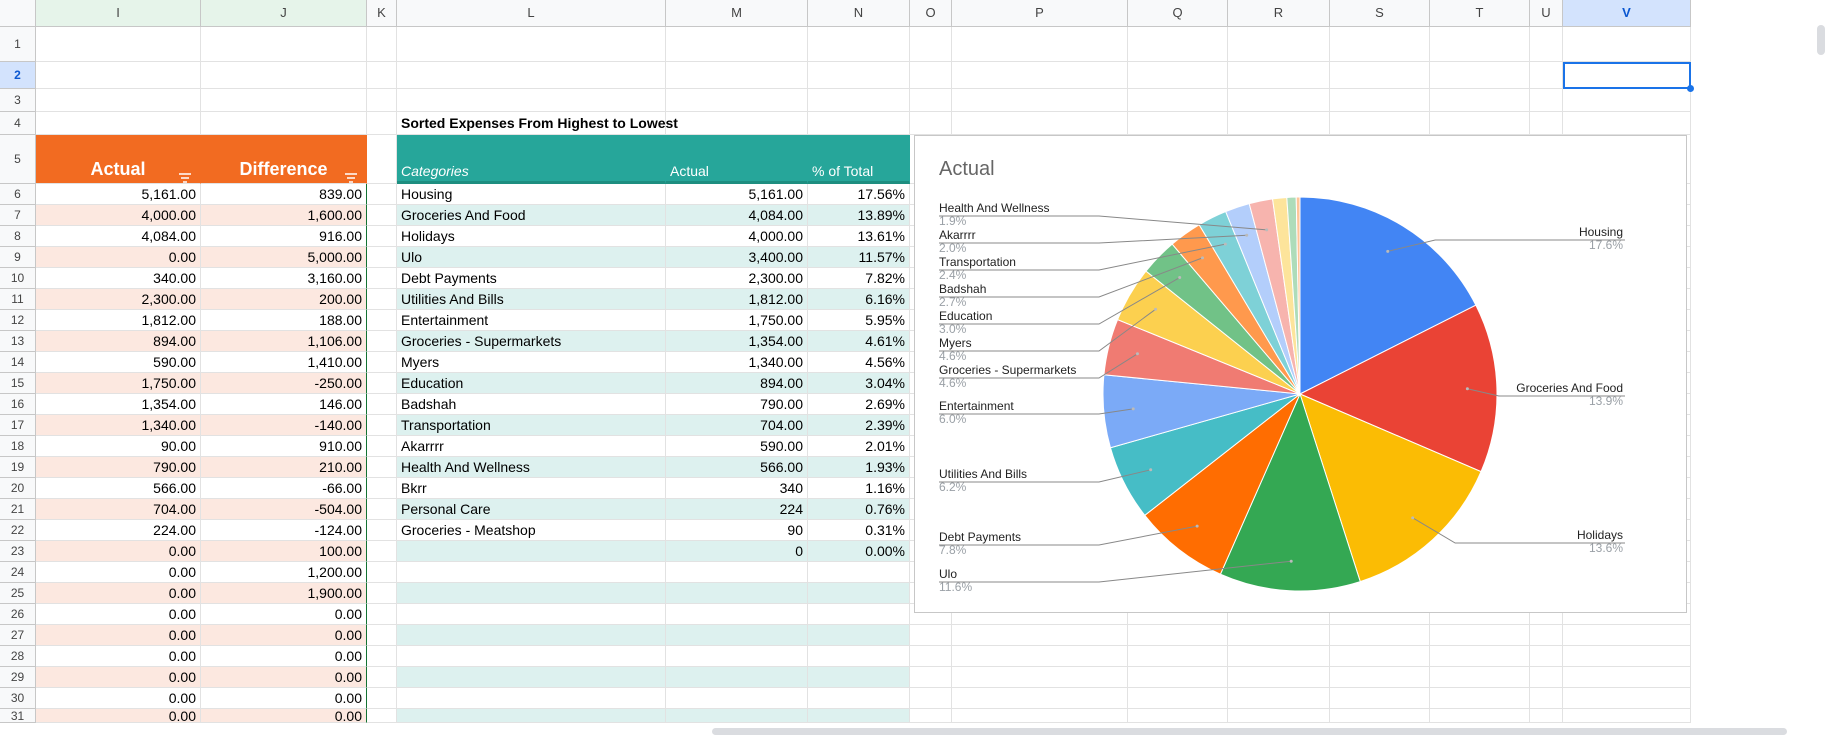 The width and height of the screenshot is (1831, 742). What do you see at coordinates (1178, 13) in the screenshot?
I see `column-header-Q: Q` at bounding box center [1178, 13].